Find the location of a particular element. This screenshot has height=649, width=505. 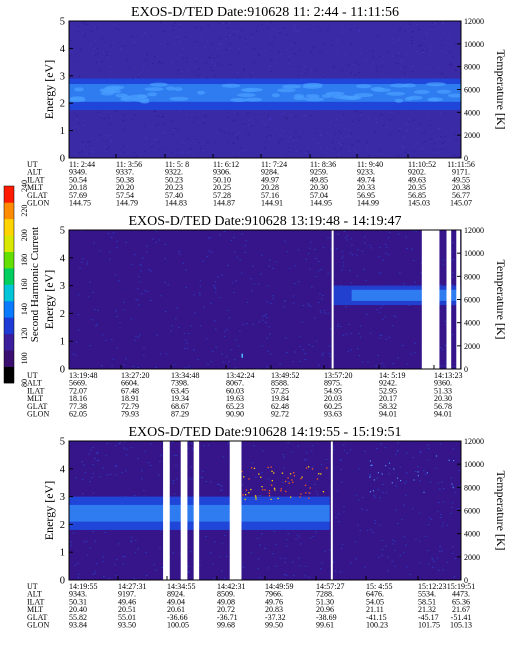

y2-tick-label: 4000 is located at coordinates (472, 112).